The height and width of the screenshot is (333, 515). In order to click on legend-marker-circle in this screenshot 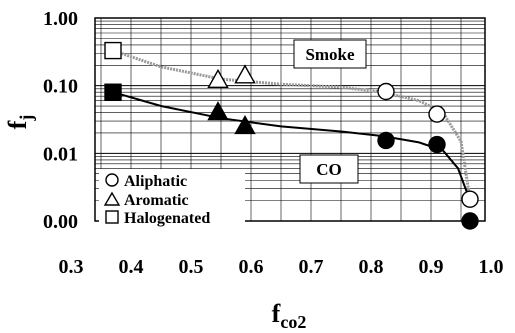, I will do `click(112, 180)`.